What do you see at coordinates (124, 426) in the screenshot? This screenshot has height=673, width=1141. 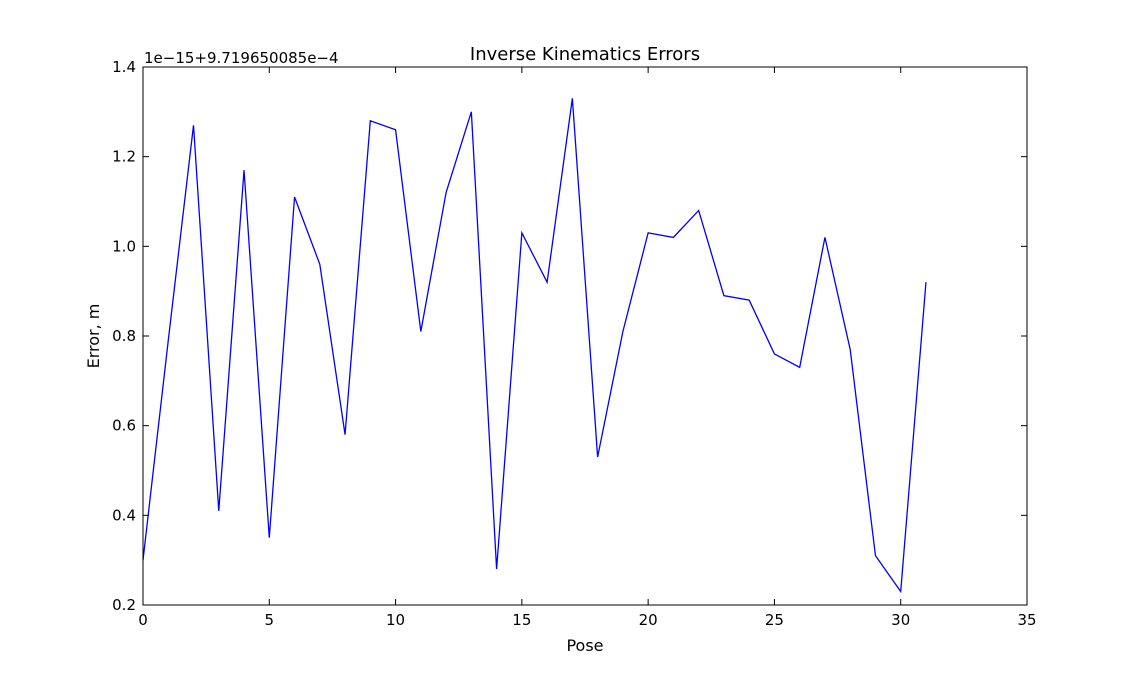 I see `y-tick-label: 0.6` at bounding box center [124, 426].